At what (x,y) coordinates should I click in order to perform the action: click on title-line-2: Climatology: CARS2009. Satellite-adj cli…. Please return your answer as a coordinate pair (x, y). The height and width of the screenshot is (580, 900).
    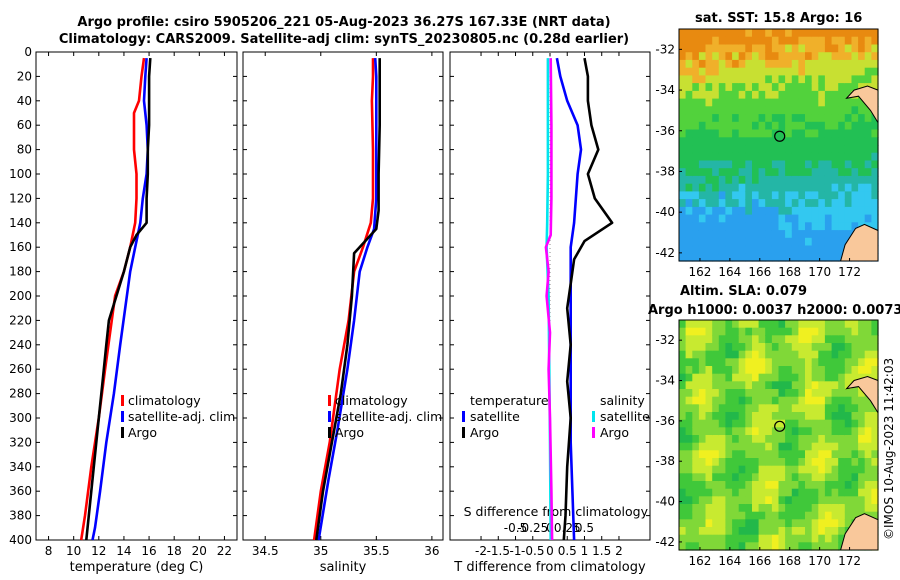
    Looking at the image, I should click on (344, 39).